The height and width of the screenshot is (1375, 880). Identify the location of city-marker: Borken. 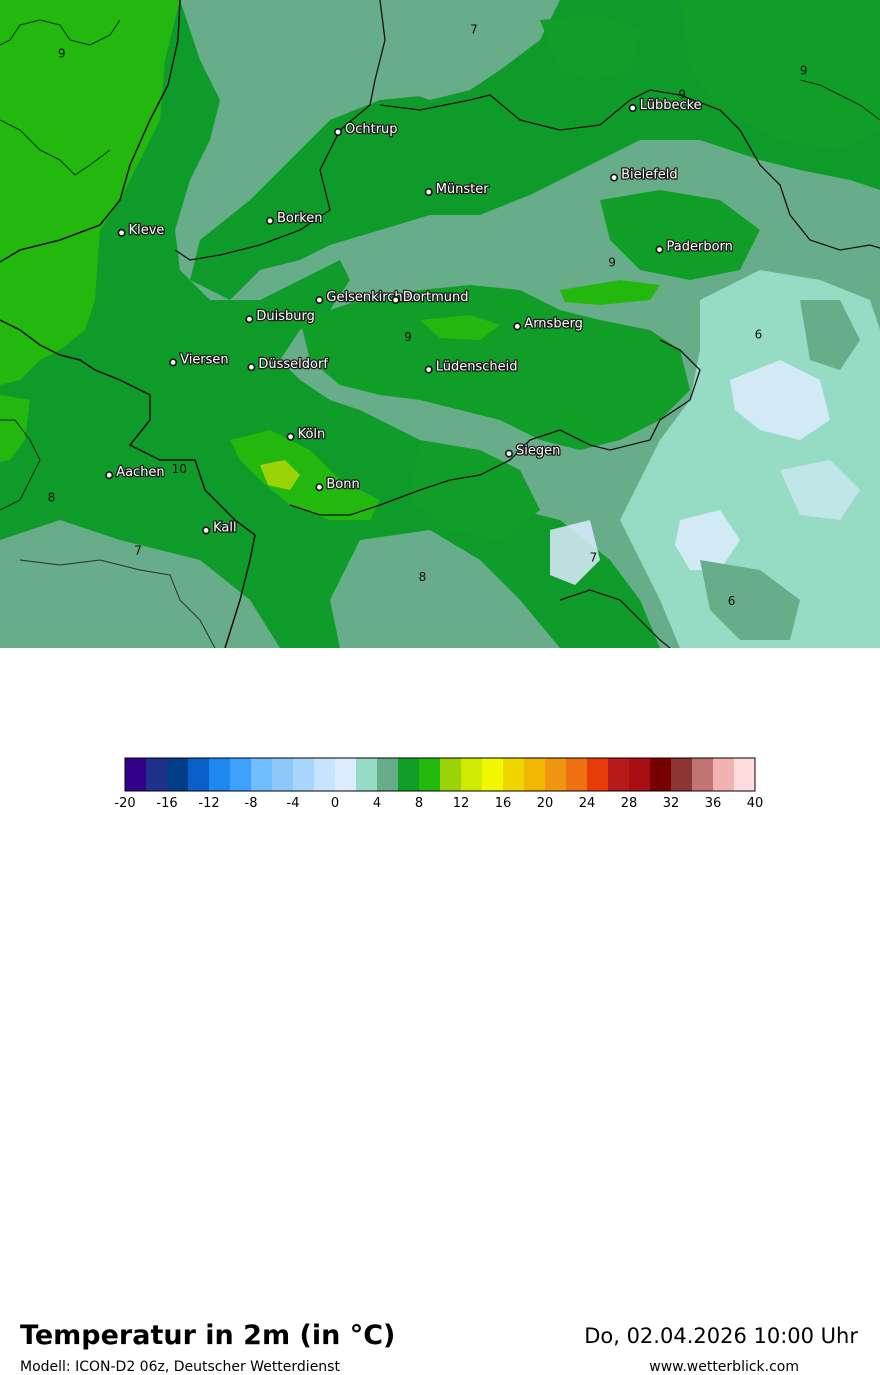
(294, 218).